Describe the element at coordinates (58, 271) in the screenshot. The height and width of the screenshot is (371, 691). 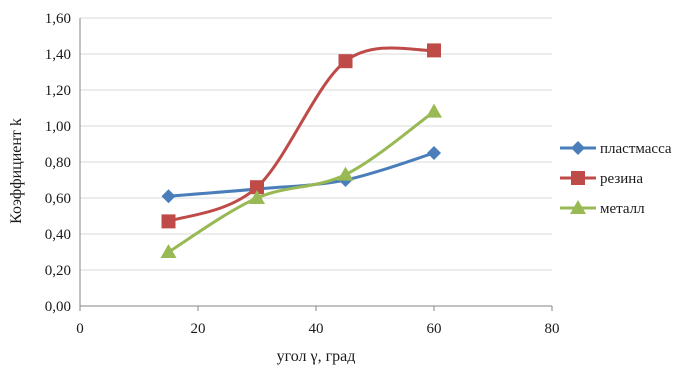
I see `y-tick-label: 0,20` at that location.